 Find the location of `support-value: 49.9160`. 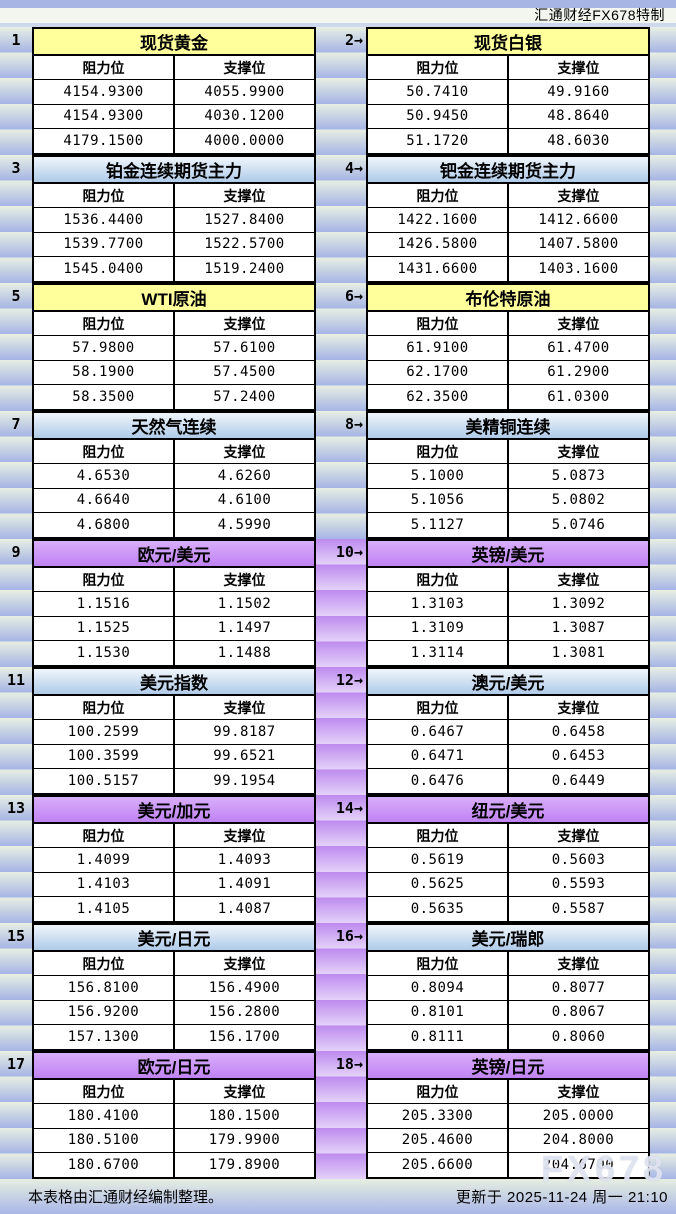

support-value: 49.9160 is located at coordinates (578, 92).